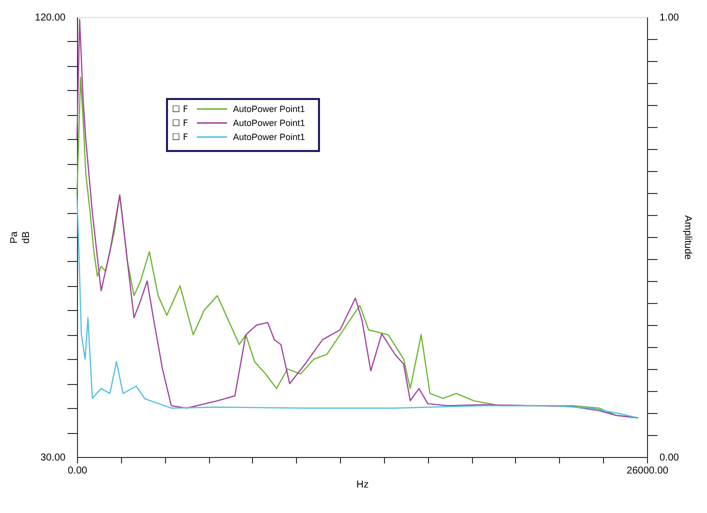 This screenshot has width=707, height=513. What do you see at coordinates (362, 485) in the screenshot?
I see `x-axis-title: Hz` at bounding box center [362, 485].